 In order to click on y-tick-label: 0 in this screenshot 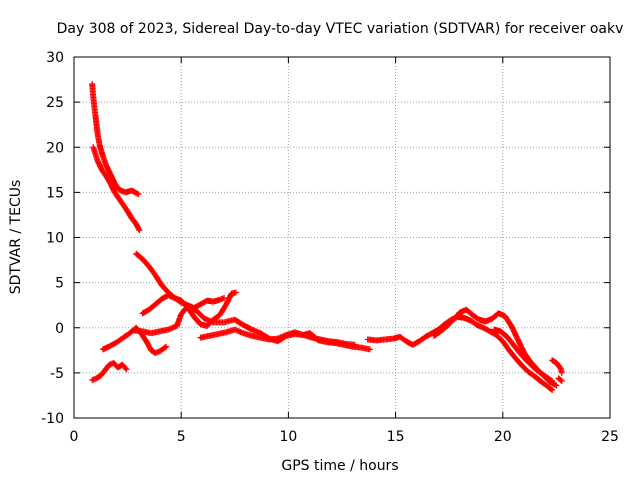, I will do `click(59, 329)`.